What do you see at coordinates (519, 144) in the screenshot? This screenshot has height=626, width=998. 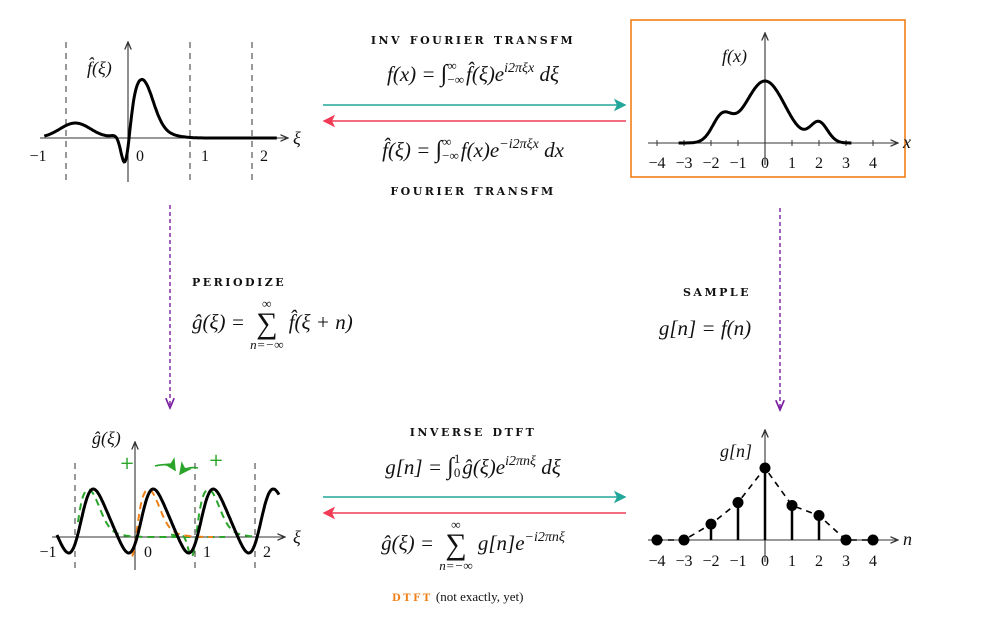 I see `eq-exponent: −i2πξx` at bounding box center [519, 144].